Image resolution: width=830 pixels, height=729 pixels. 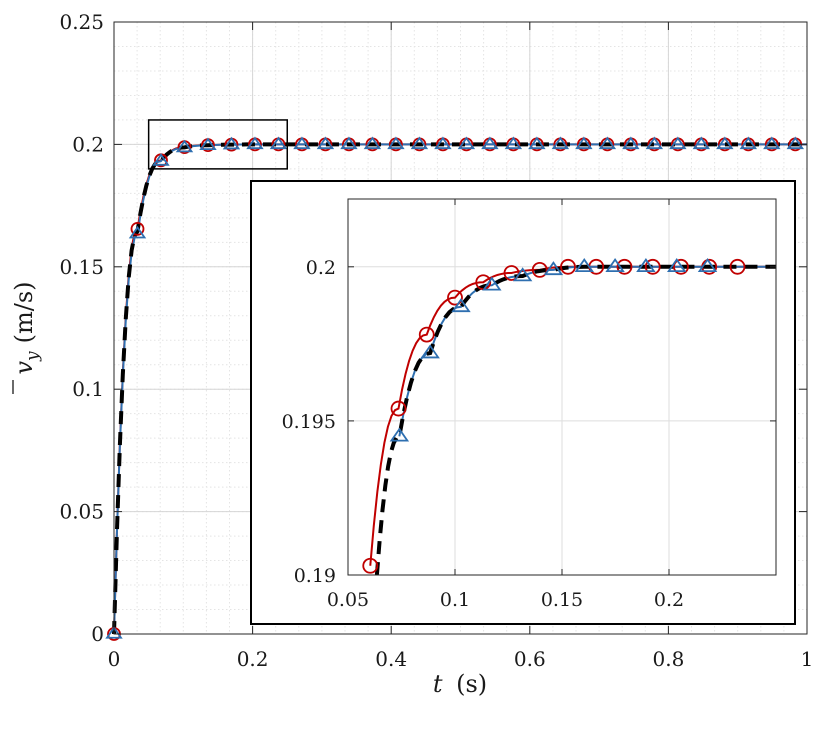 What do you see at coordinates (438, 684) in the screenshot?
I see `x-axis-symbol: t` at bounding box center [438, 684].